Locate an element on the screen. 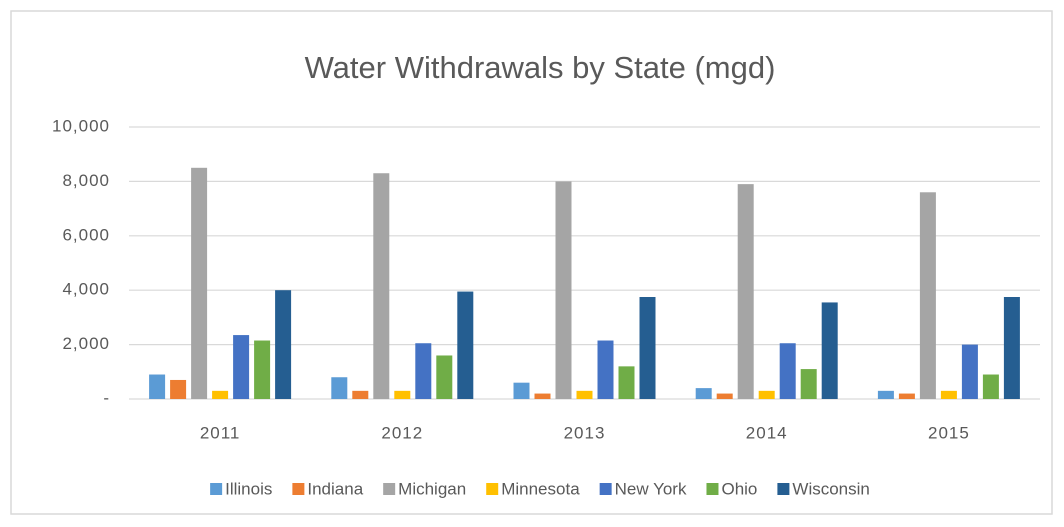  y-tick-label: 10,000 is located at coordinates (81, 125).